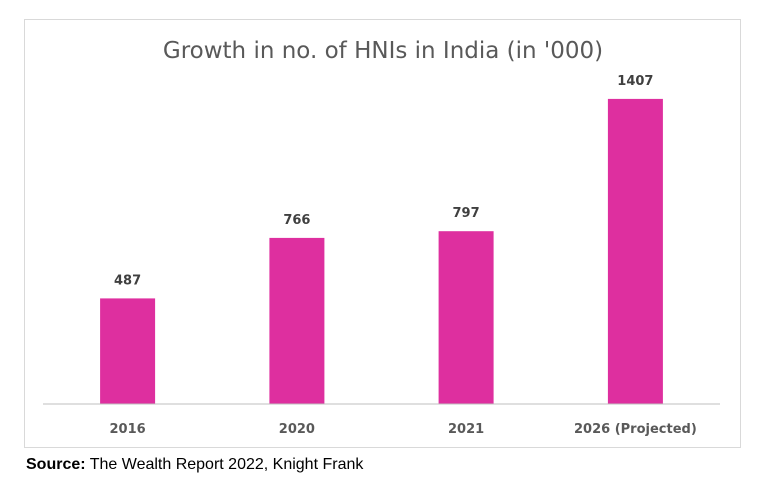 The height and width of the screenshot is (482, 767). Describe the element at coordinates (56, 464) in the screenshot. I see `source-label: Source:` at that location.